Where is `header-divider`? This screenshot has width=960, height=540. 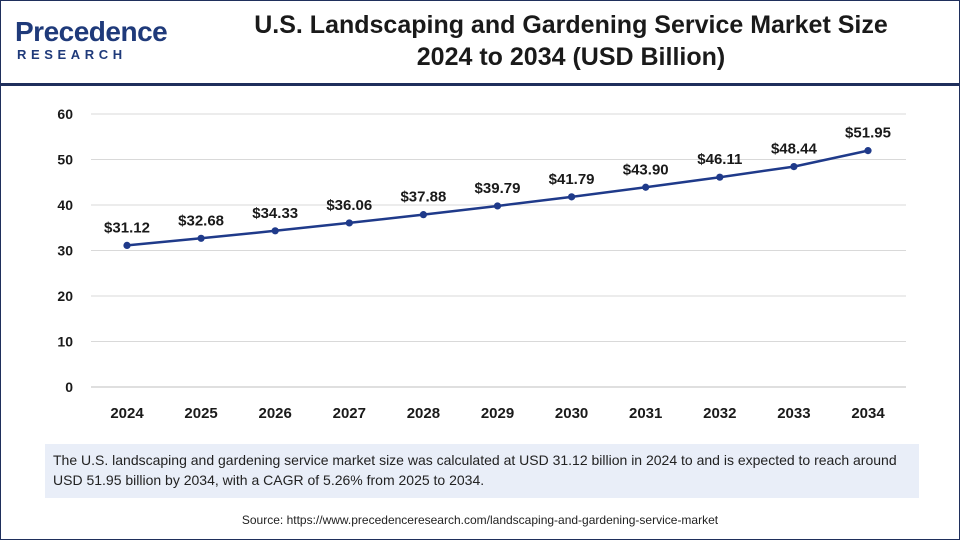 header-divider is located at coordinates (480, 84).